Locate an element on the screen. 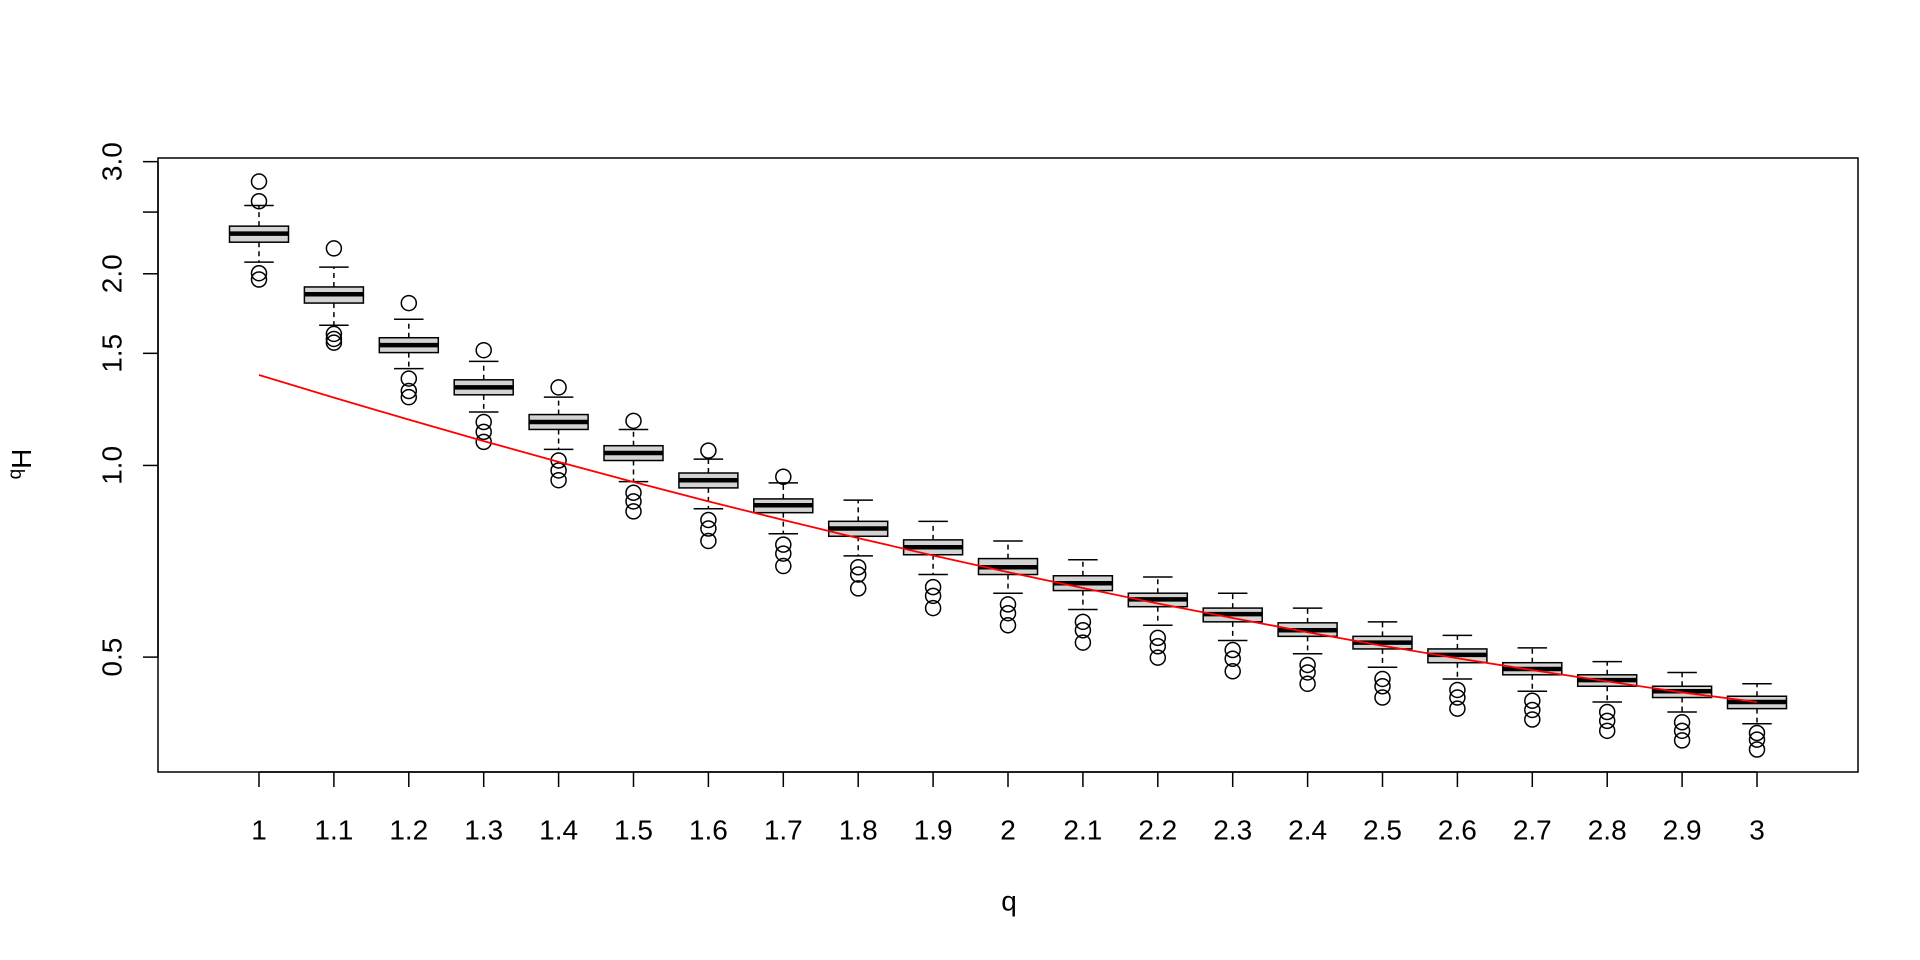 The image size is (1920, 960). x-tick-label: 2.6 is located at coordinates (1457, 829).